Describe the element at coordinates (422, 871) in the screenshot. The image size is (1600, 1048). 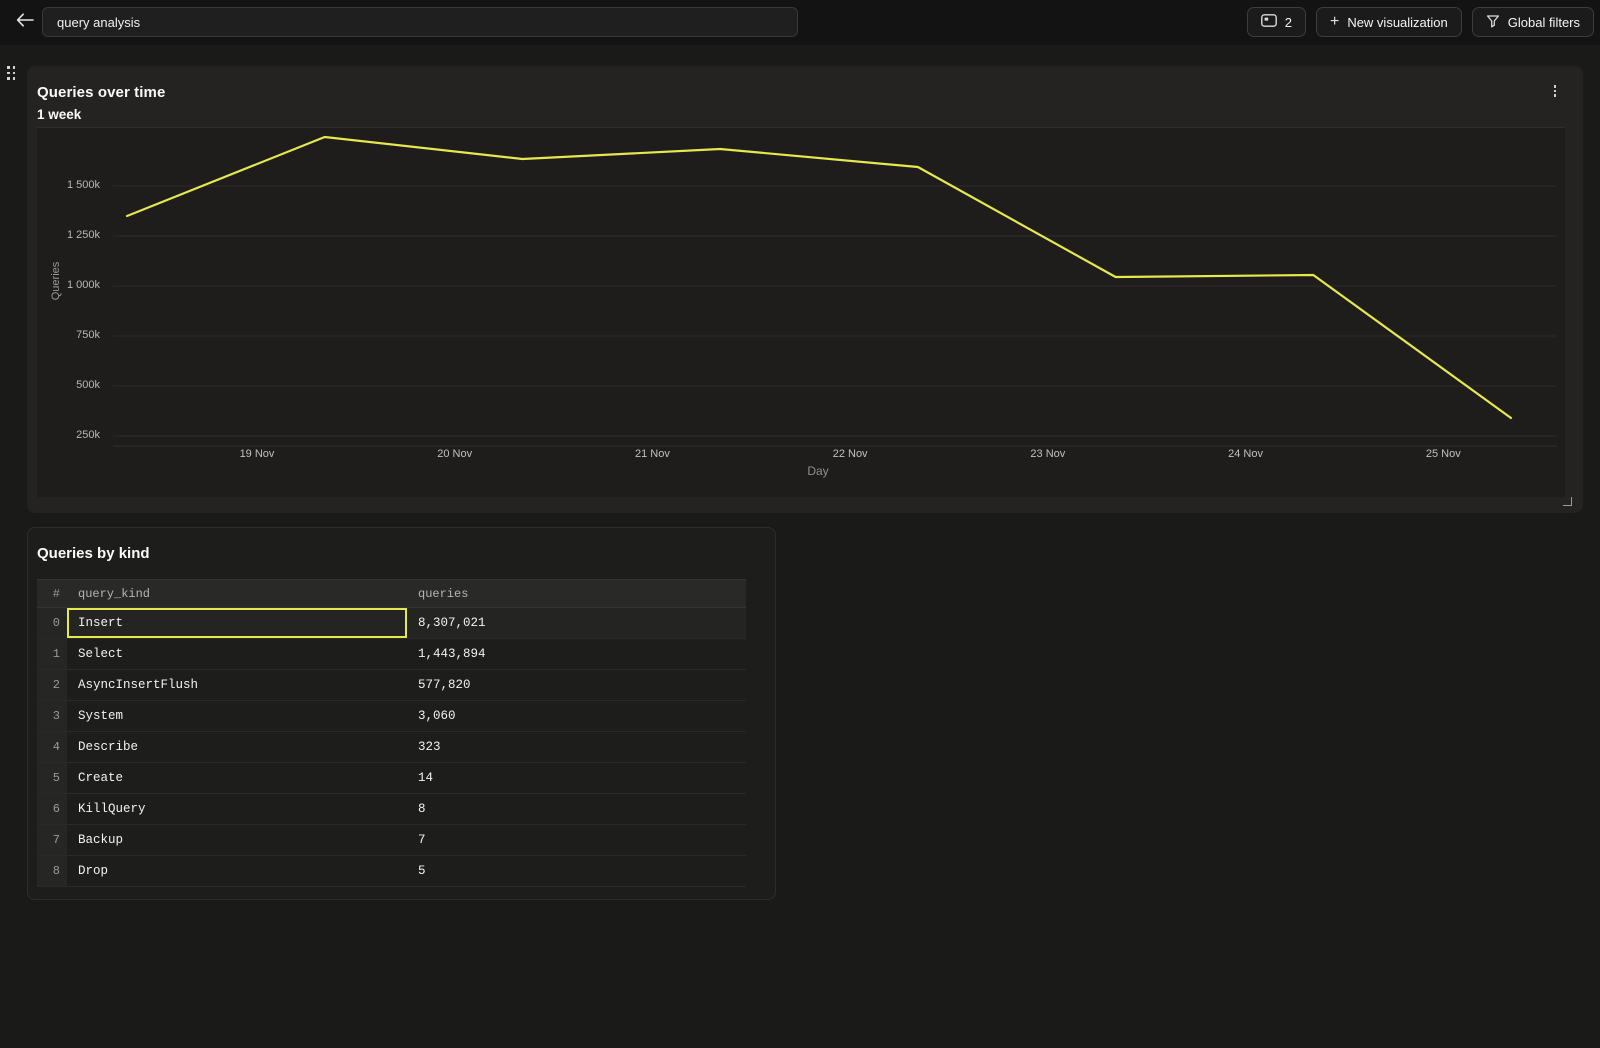
I see `queries-value-cell: 5` at that location.